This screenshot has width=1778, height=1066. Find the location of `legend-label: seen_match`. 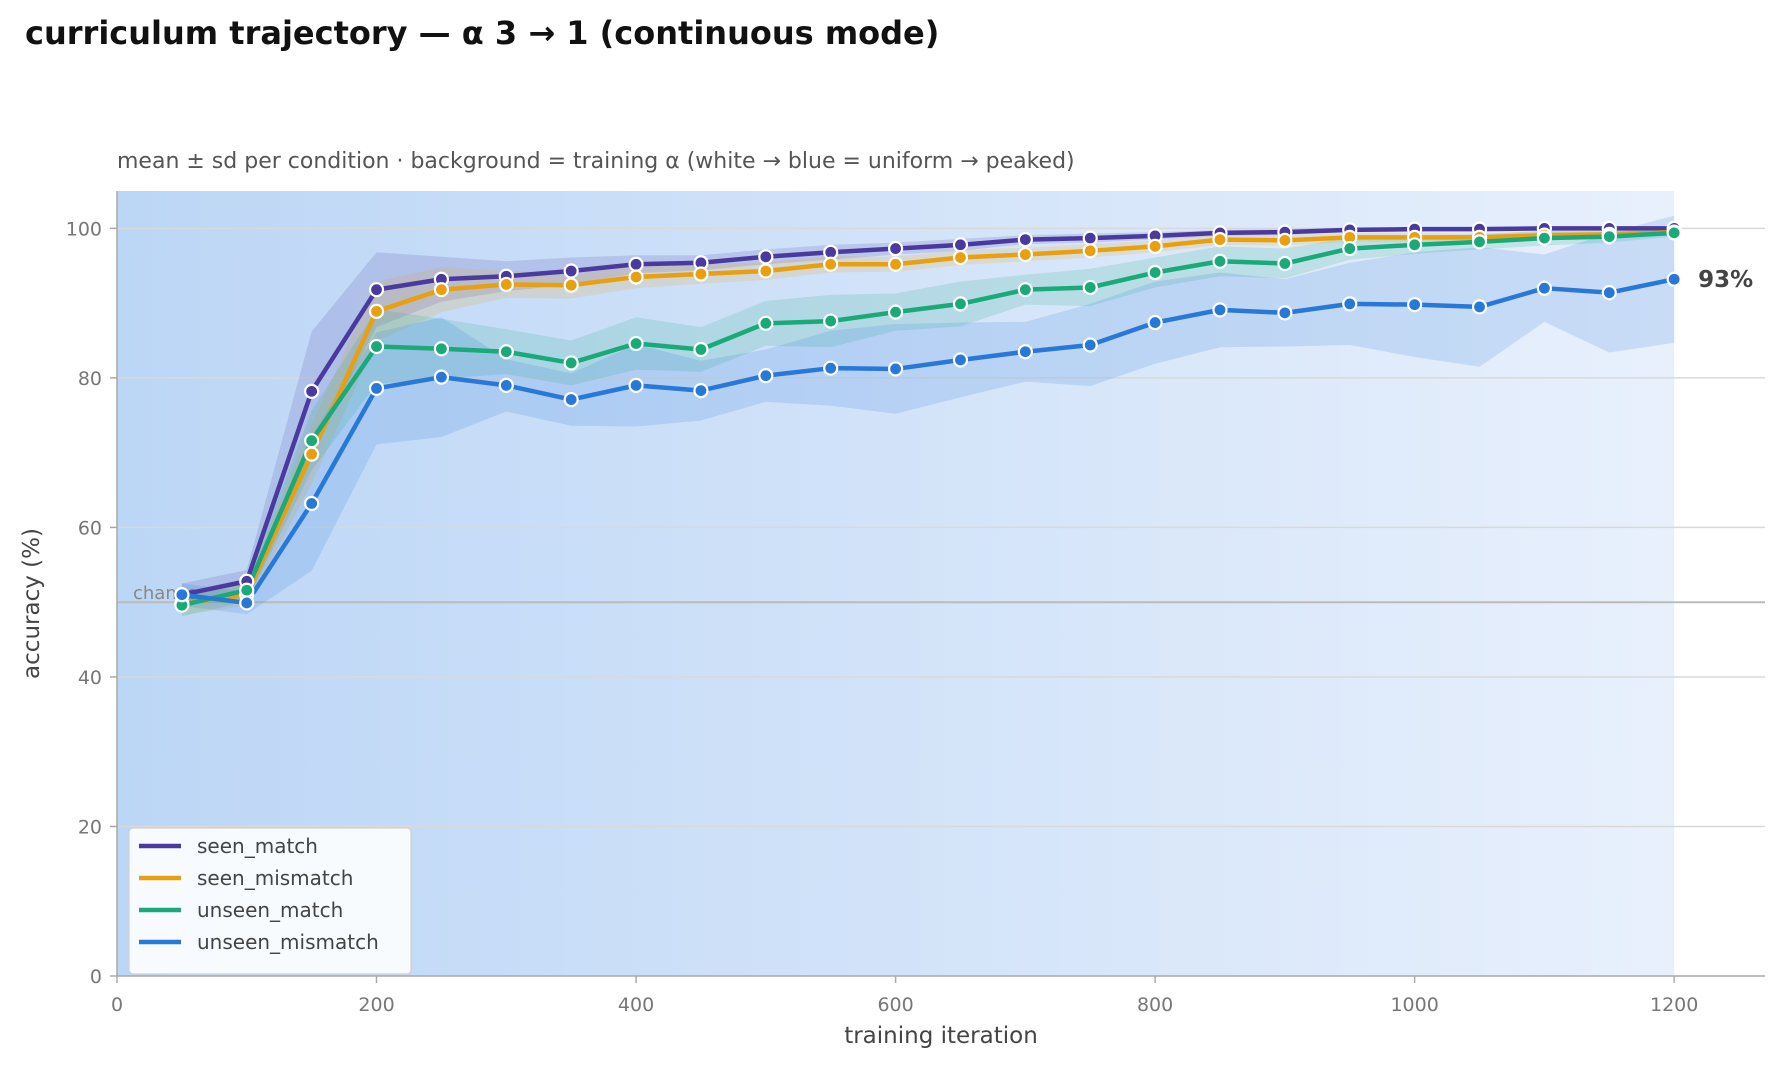

legend-label: seen_match is located at coordinates (257, 846).